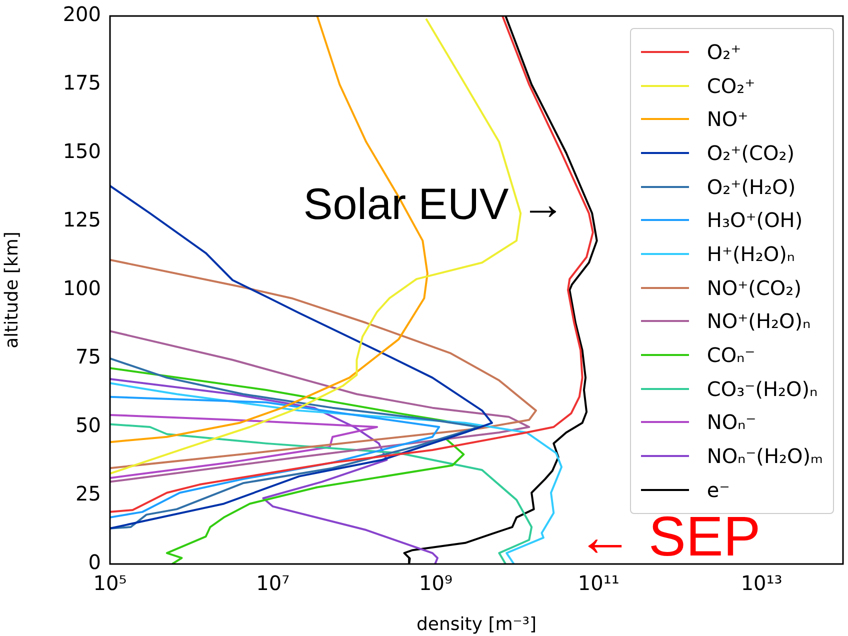 The height and width of the screenshot is (636, 848). I want to click on x-tick-label: 10¹³, so click(761, 583).